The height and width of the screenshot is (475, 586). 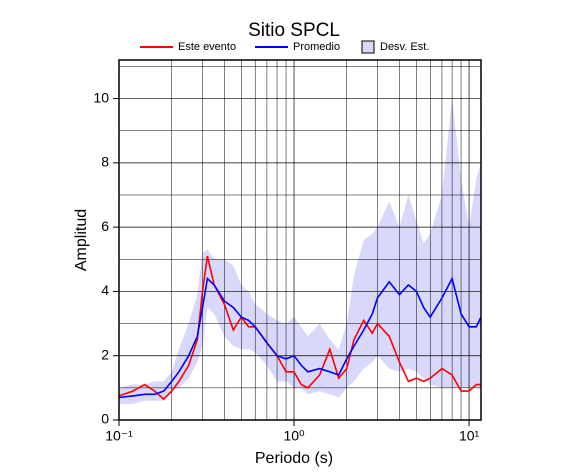 I want to click on legend-label: Este evento, so click(x=207, y=47).